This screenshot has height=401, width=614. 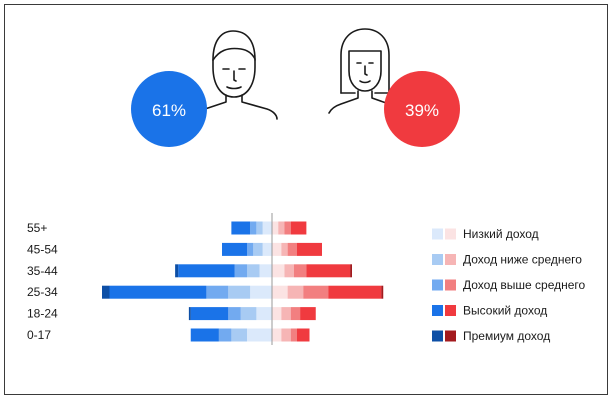 I want to click on bar-male-18-24-tier5, so click(x=189, y=314).